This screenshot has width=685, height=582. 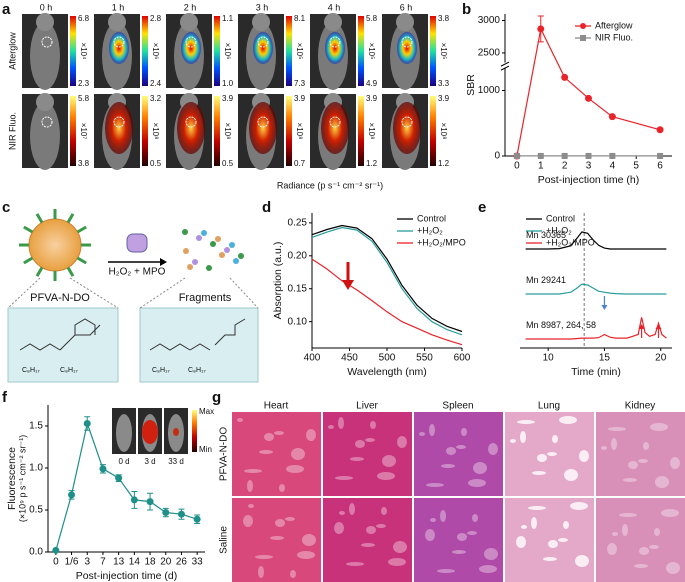 What do you see at coordinates (176, 461) in the screenshot?
I see `inset-day: 33 d` at bounding box center [176, 461].